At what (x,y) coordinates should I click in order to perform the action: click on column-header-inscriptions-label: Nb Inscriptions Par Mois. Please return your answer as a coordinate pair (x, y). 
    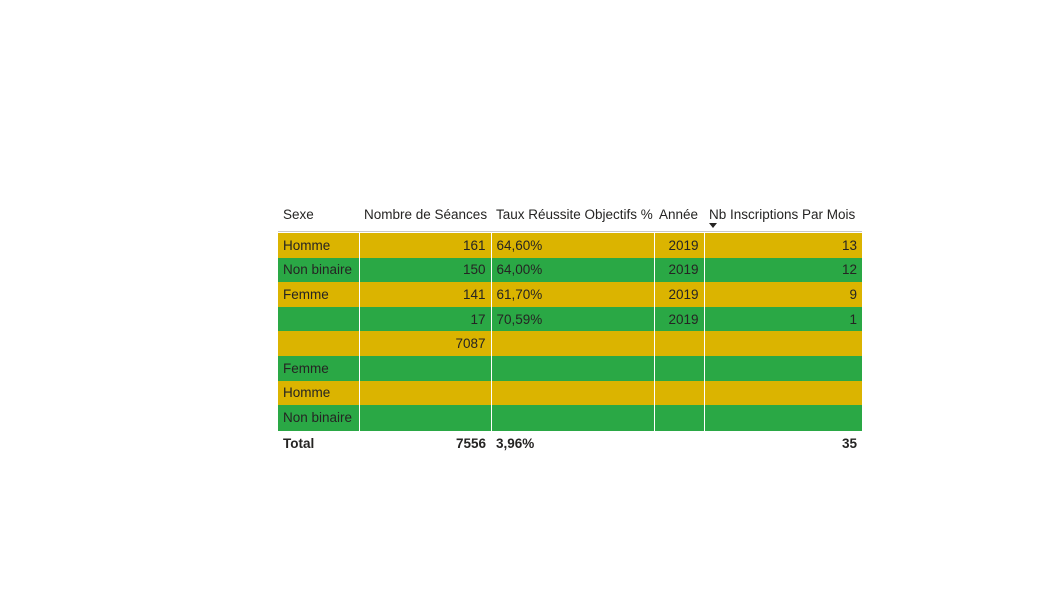
    Looking at the image, I should click on (782, 214).